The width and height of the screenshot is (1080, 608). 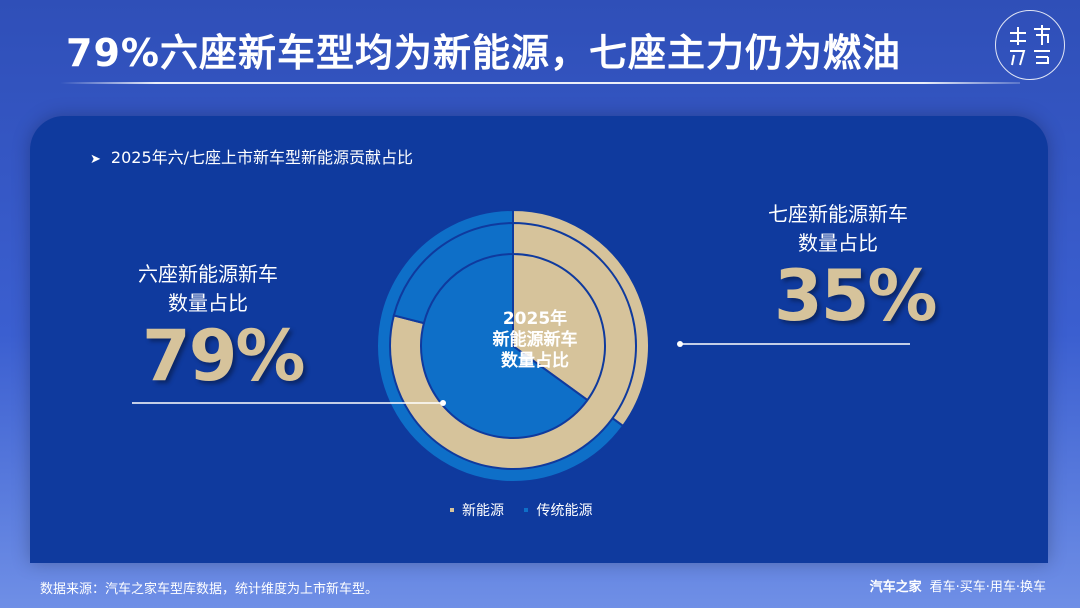 What do you see at coordinates (95, 159) in the screenshot?
I see `arrow-right-icon: ➤` at bounding box center [95, 159].